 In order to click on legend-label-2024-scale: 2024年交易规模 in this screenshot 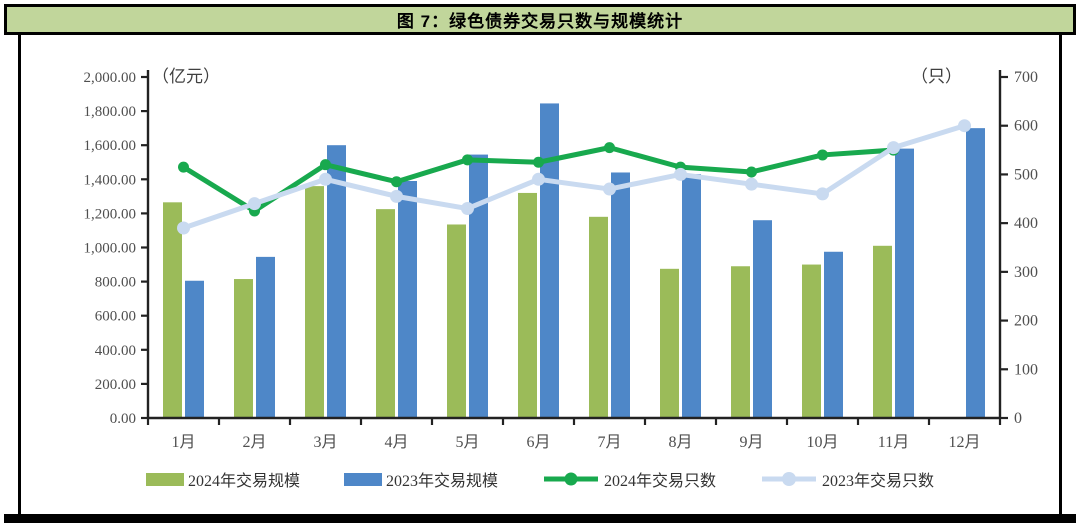, I will do `click(243, 481)`.